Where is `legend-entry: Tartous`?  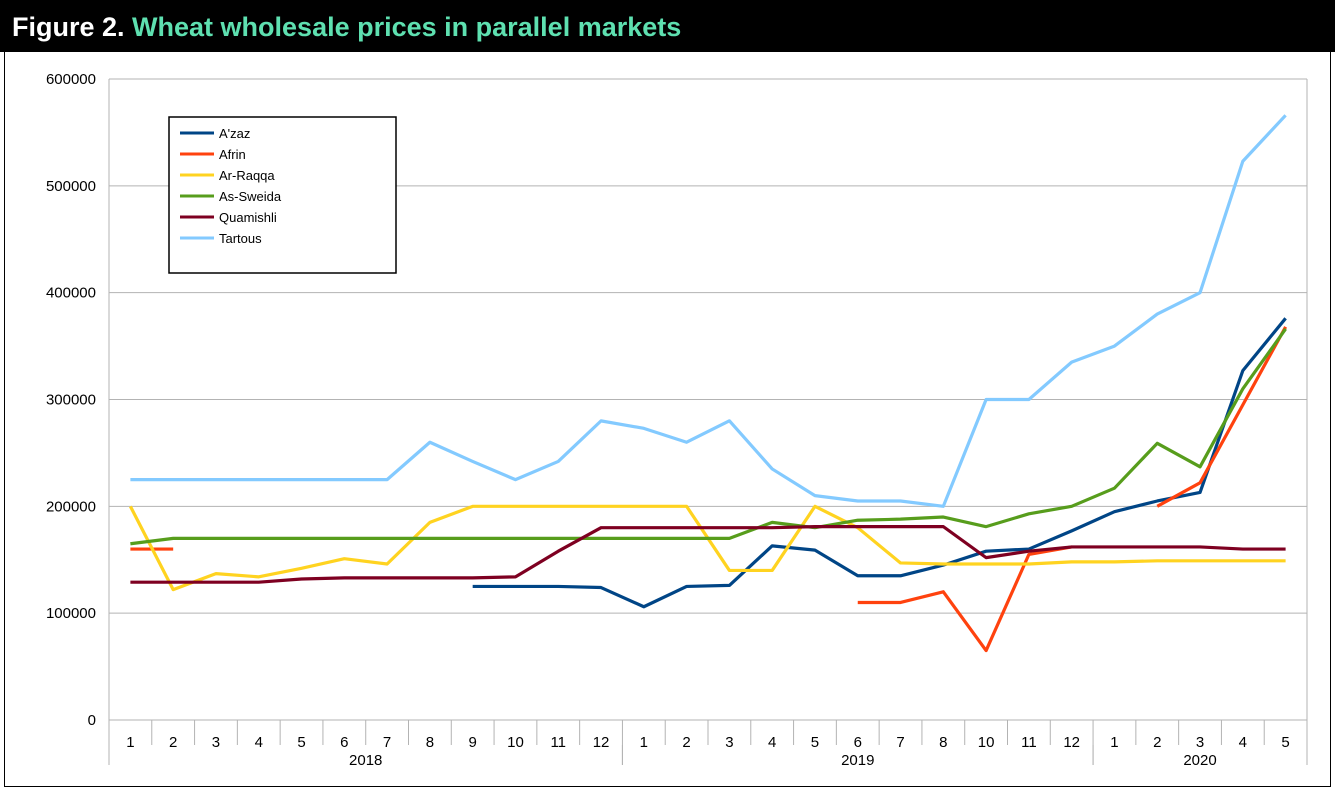 legend-entry: Tartous is located at coordinates (240, 238).